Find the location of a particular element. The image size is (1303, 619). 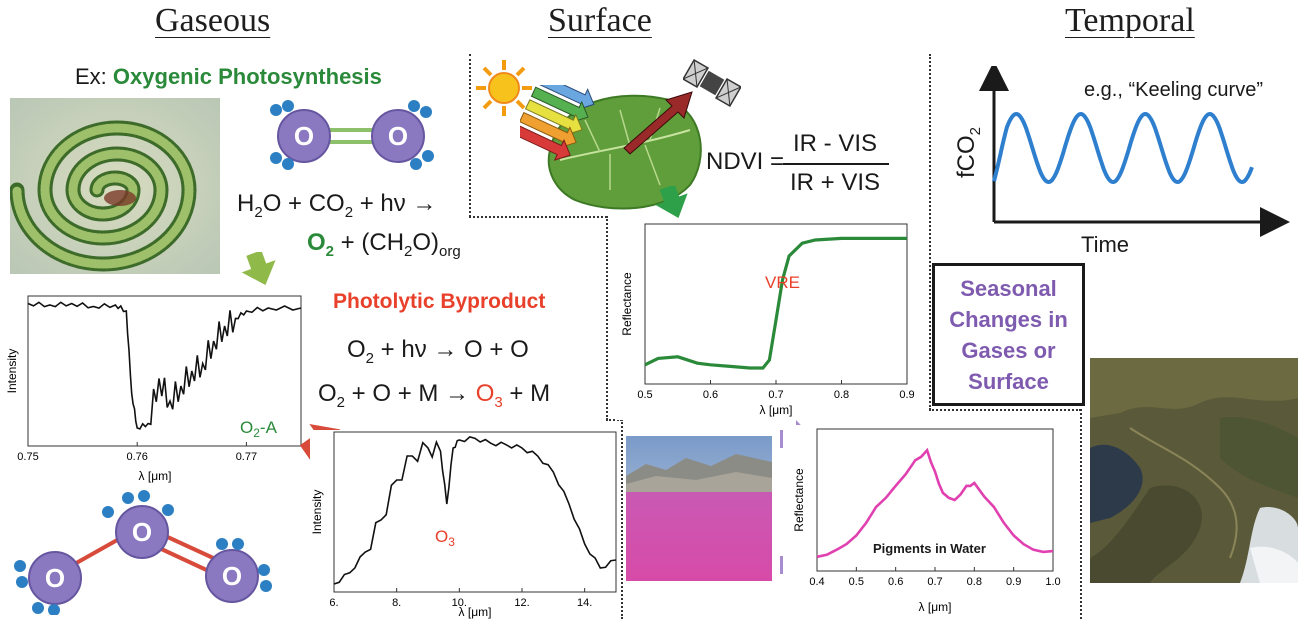

x-tick-label: 10. is located at coordinates (459, 603).